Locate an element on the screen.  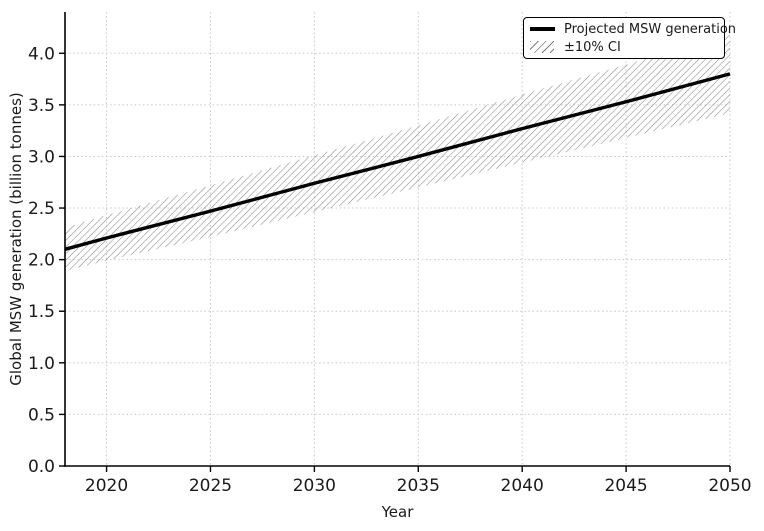
legend-item-projection: Projected MSW generation is located at coordinates (633, 29).